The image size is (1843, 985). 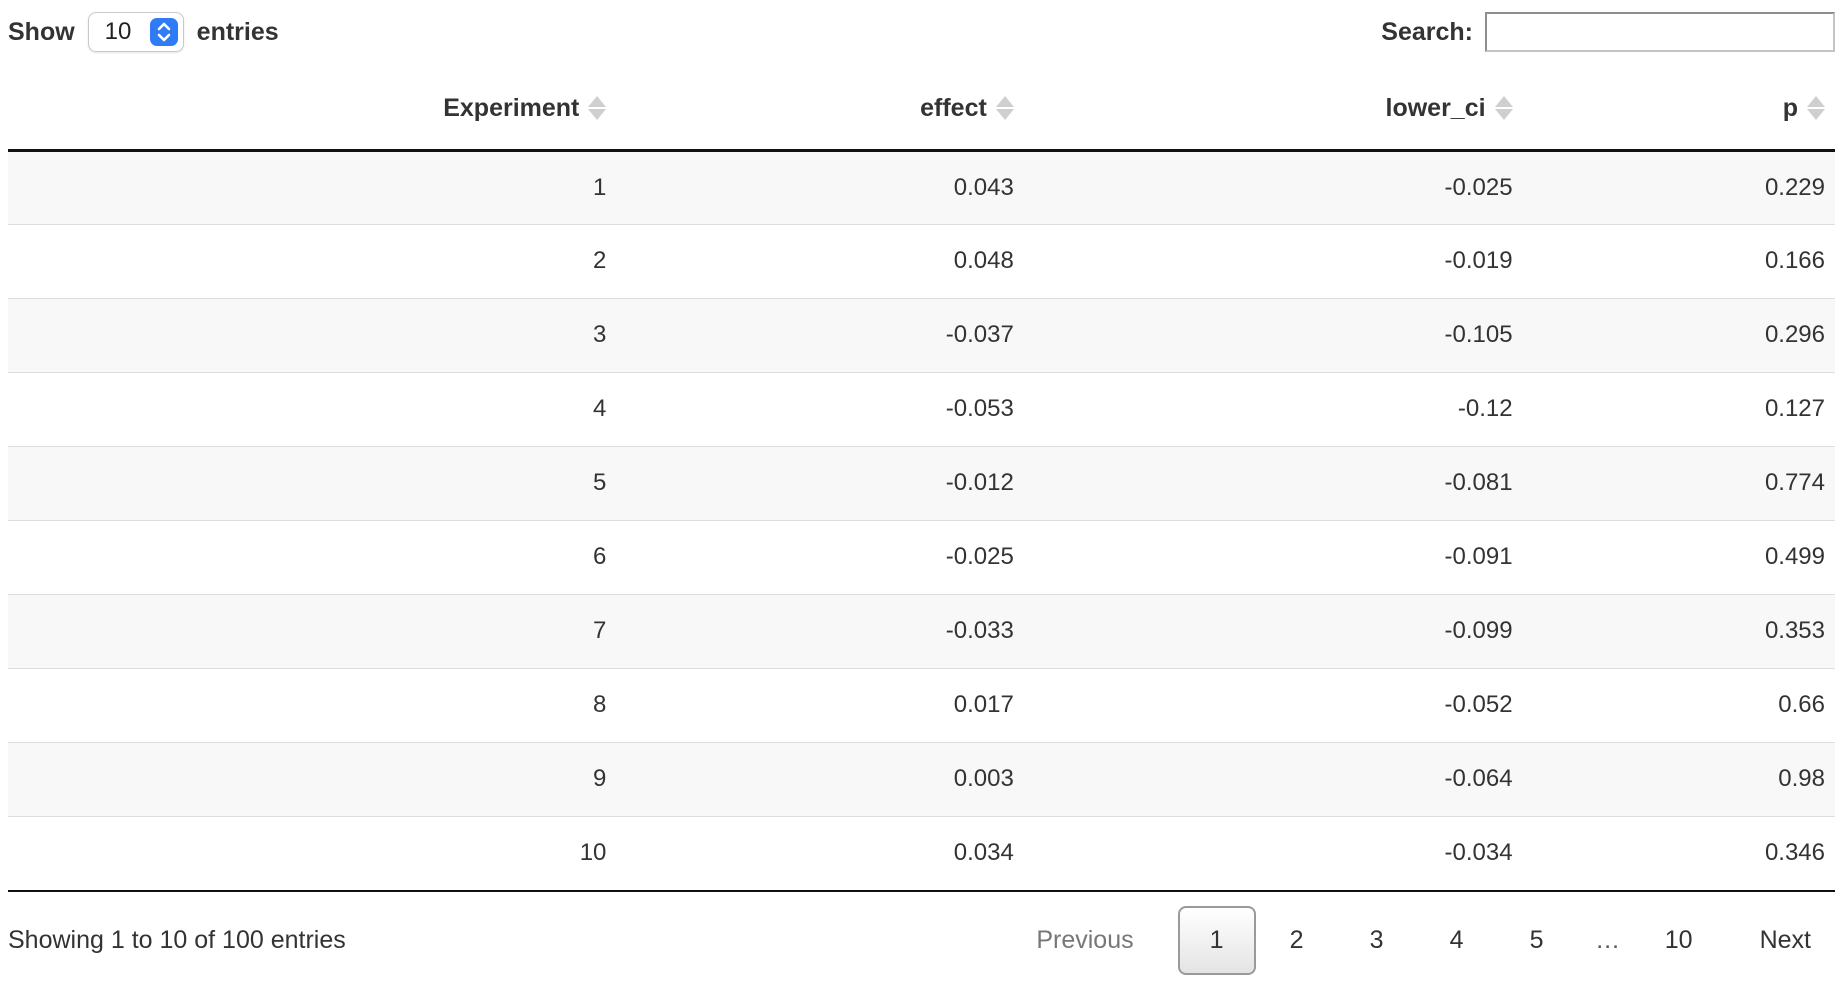 What do you see at coordinates (1273, 705) in the screenshot?
I see `table-cell: -0.052` at bounding box center [1273, 705].